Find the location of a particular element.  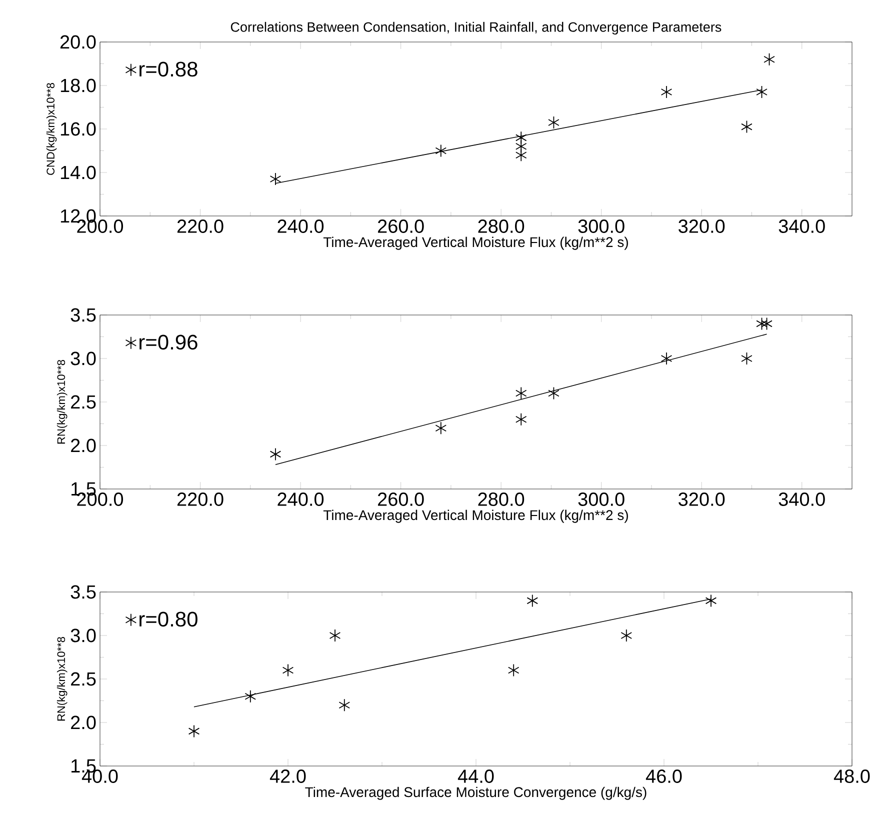

x-tick-label: 44.0 is located at coordinates (476, 776).